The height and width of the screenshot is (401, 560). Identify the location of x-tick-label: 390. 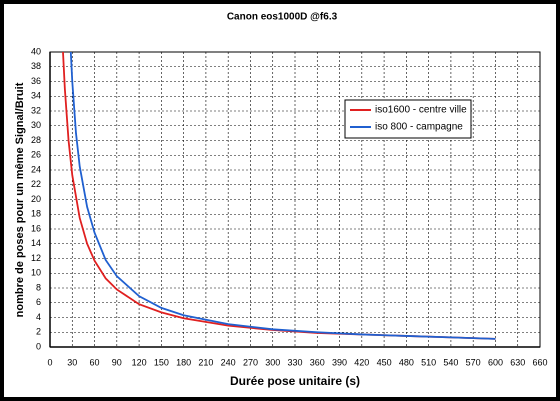
(339, 362).